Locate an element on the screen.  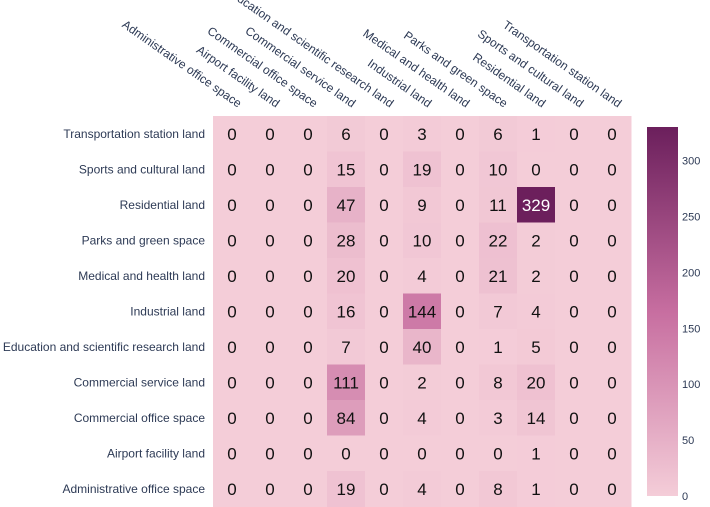
colorbar-tick-label: 150 is located at coordinates (691, 329).